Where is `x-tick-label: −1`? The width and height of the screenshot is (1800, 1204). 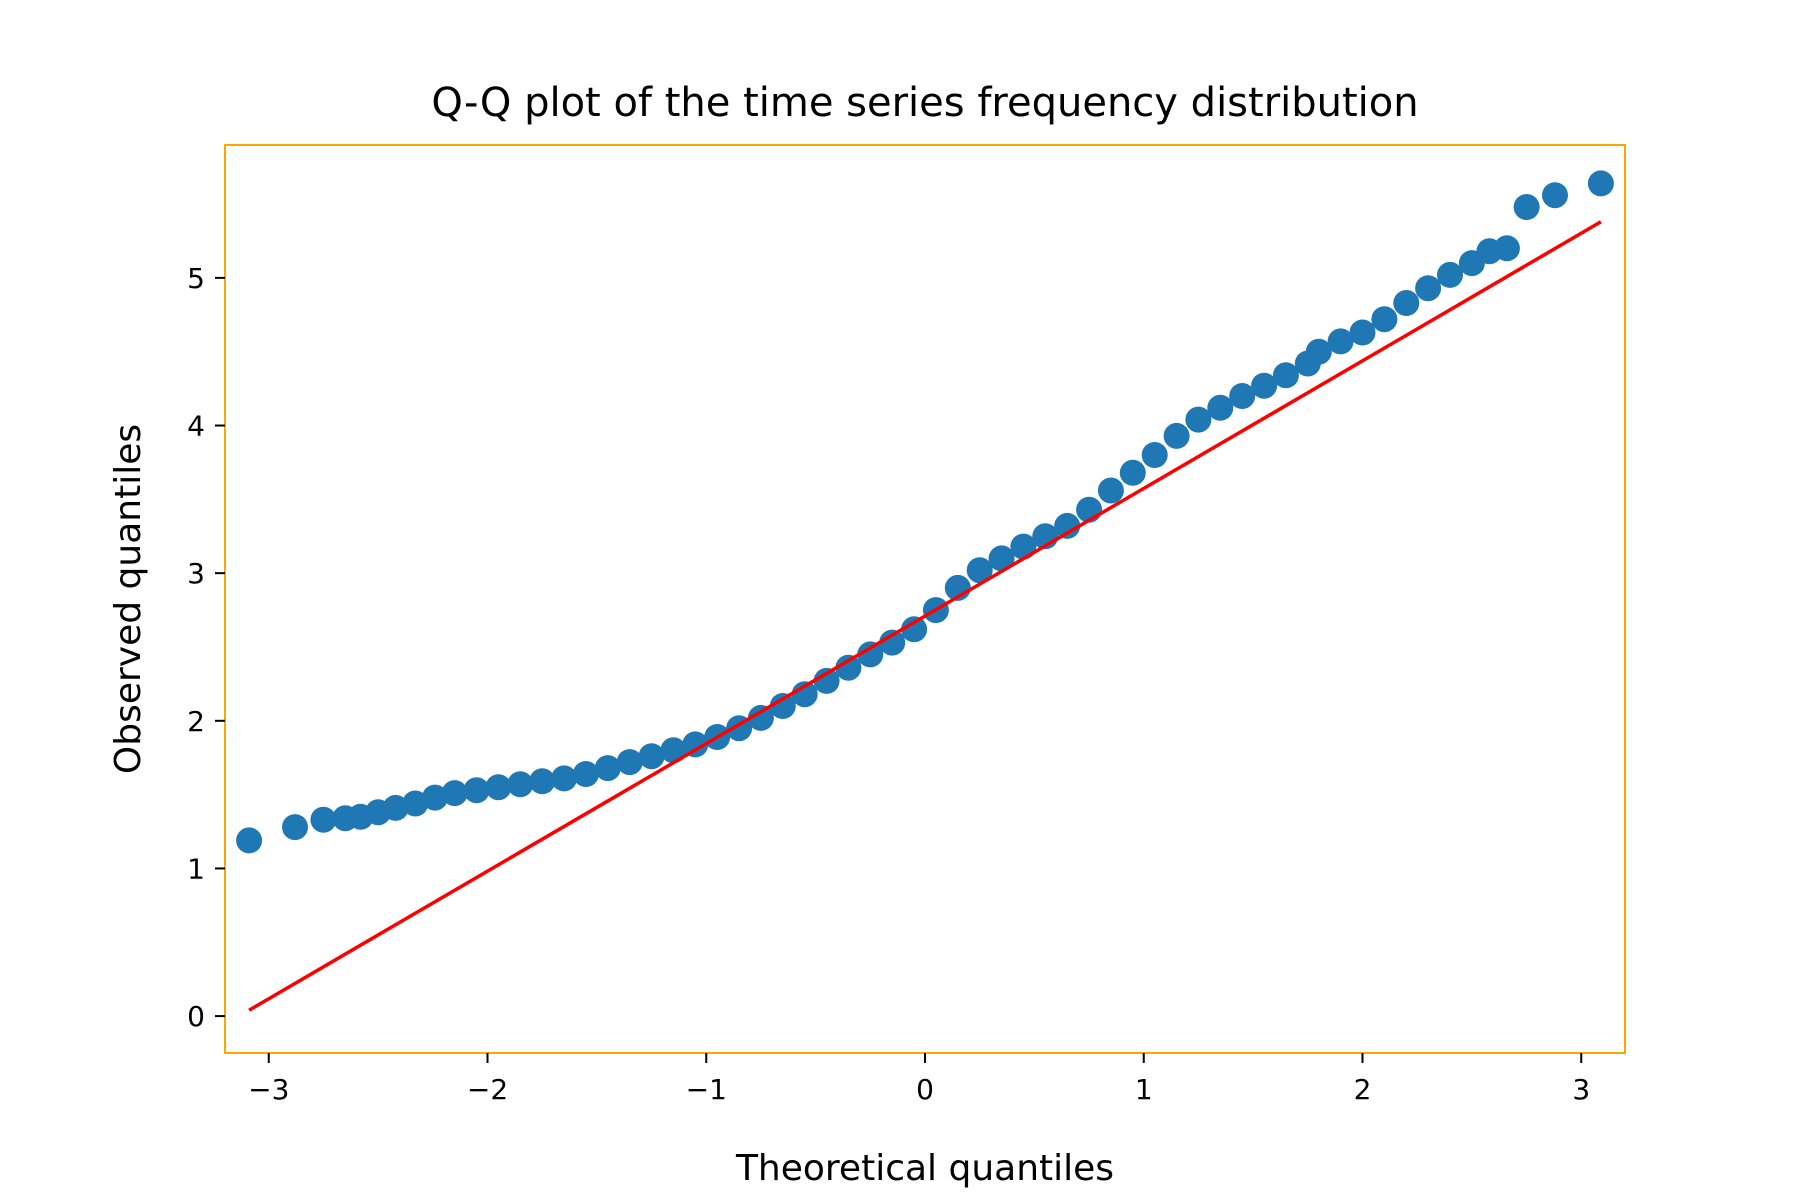 x-tick-label: −1 is located at coordinates (706, 1089).